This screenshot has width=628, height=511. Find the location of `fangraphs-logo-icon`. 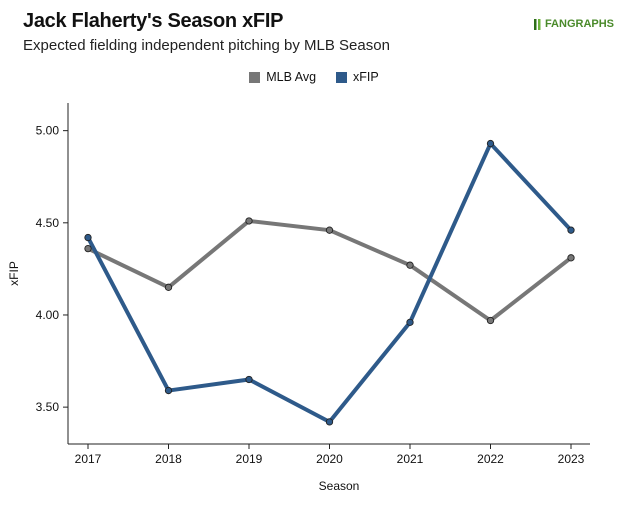

fangraphs-logo-icon is located at coordinates (538, 24).